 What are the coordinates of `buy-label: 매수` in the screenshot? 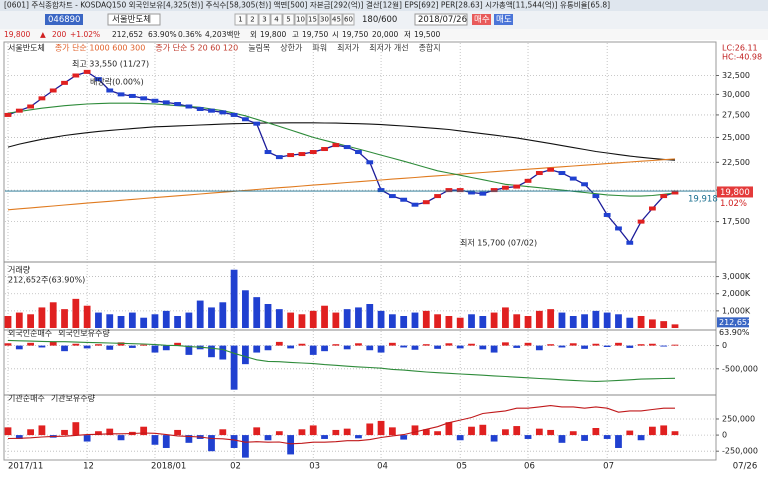 It's located at (482, 20).